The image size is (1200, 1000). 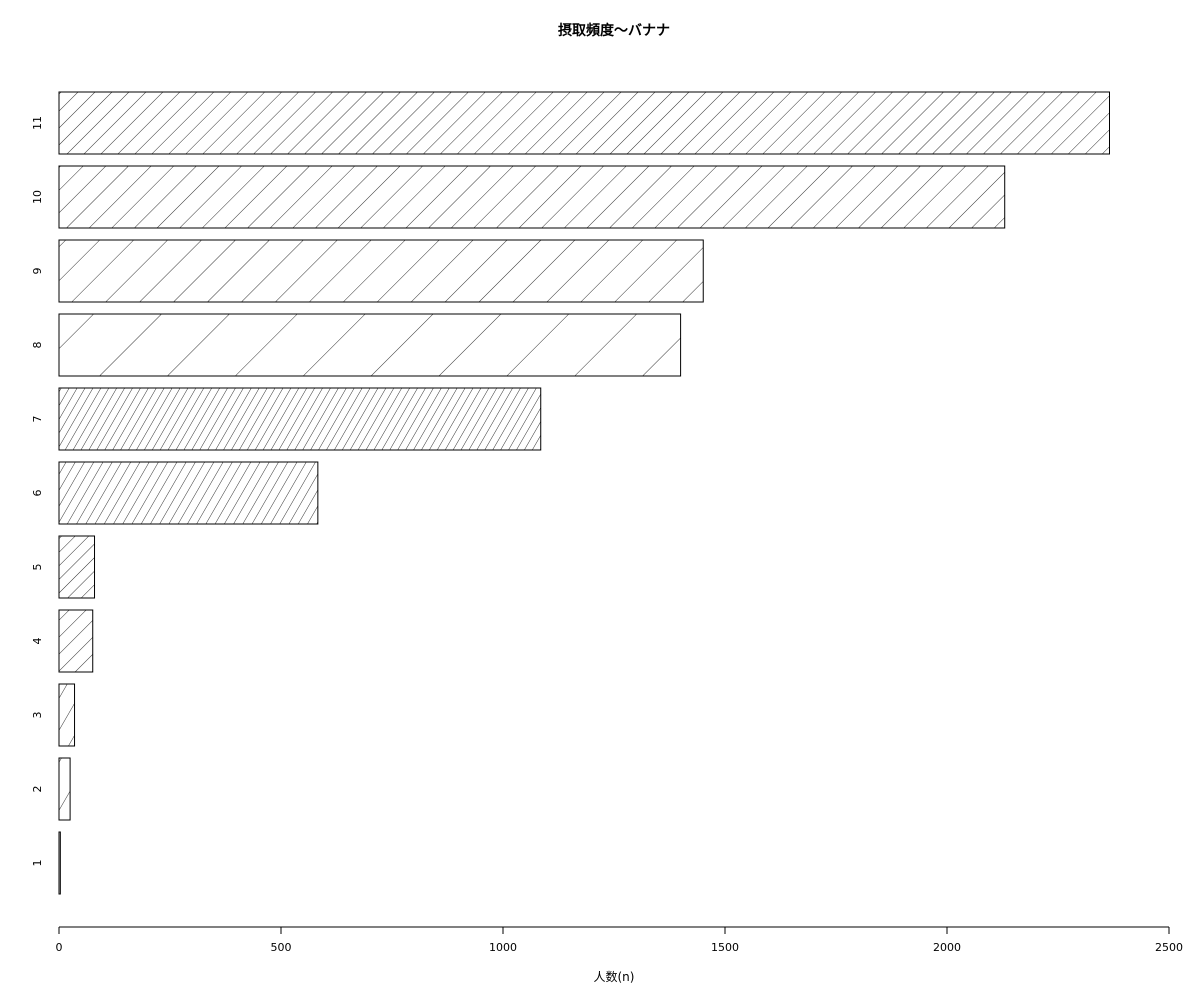 What do you see at coordinates (614, 977) in the screenshot?
I see `x-axis-label: 人数(n)` at bounding box center [614, 977].